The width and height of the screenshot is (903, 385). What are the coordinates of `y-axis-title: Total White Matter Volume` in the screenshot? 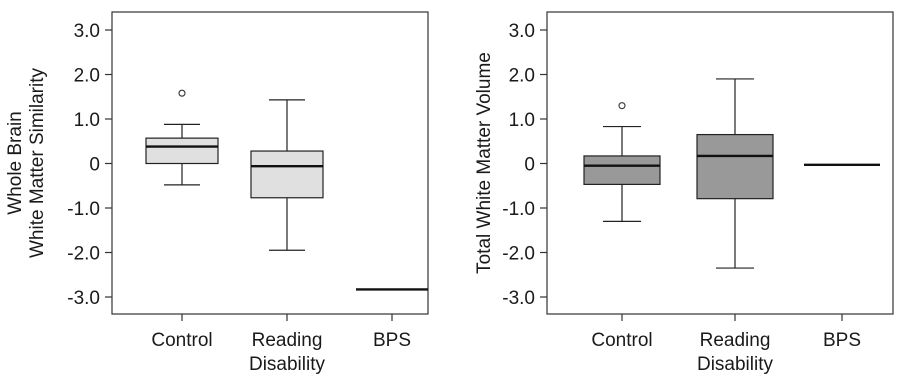 It's located at (484, 163).